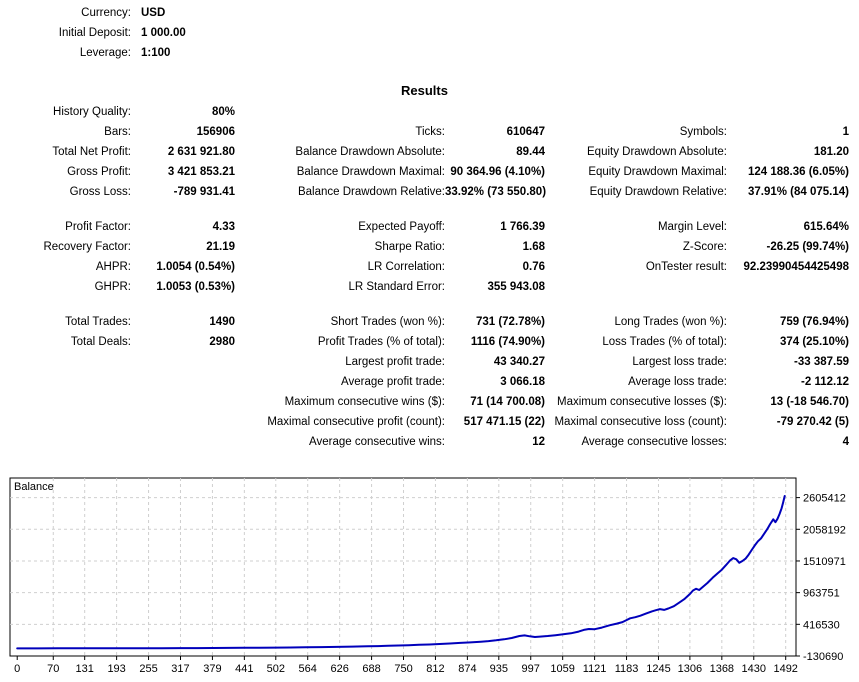  Describe the element at coordinates (562, 669) in the screenshot. I see `x-axis-label: 1059` at that location.